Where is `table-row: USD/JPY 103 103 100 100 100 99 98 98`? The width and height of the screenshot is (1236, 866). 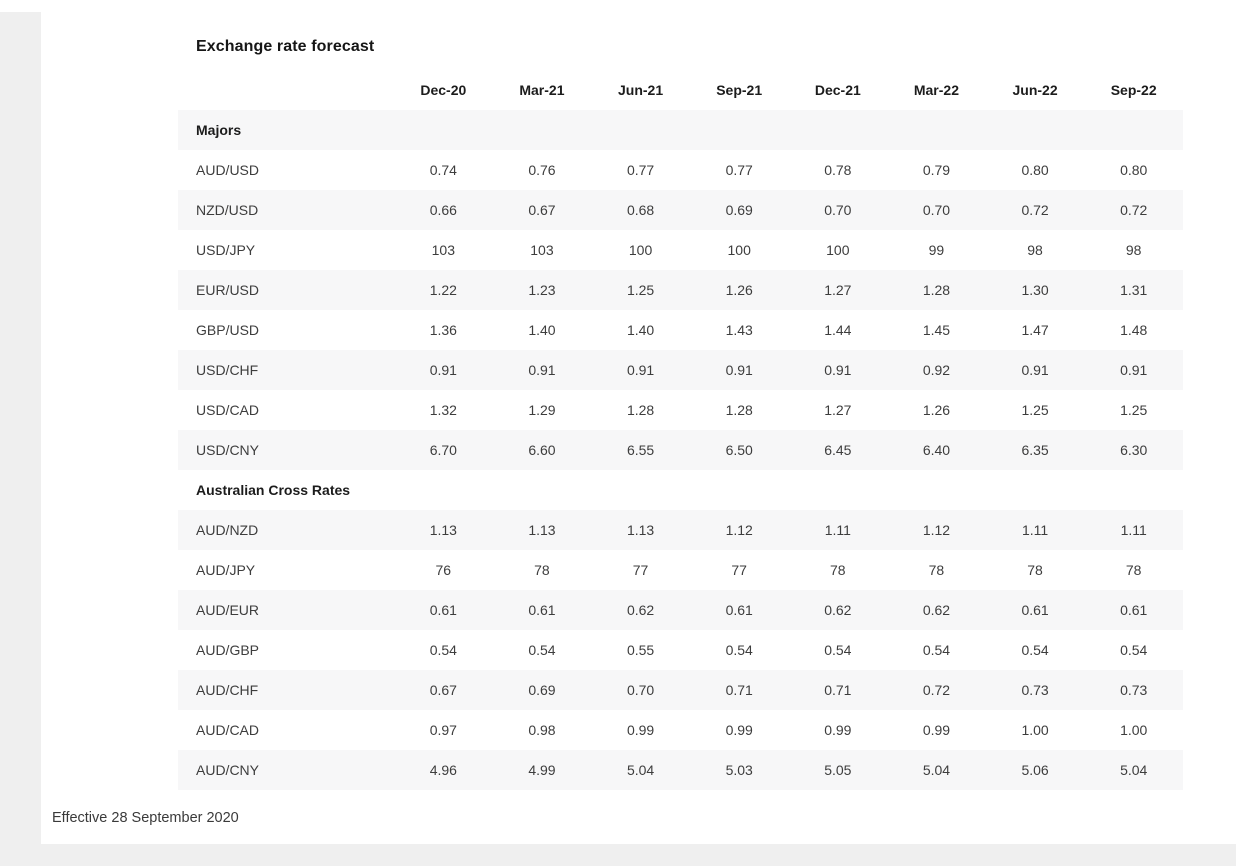
table-row: USD/JPY 103 103 100 100 100 99 98 98 is located at coordinates (680, 250).